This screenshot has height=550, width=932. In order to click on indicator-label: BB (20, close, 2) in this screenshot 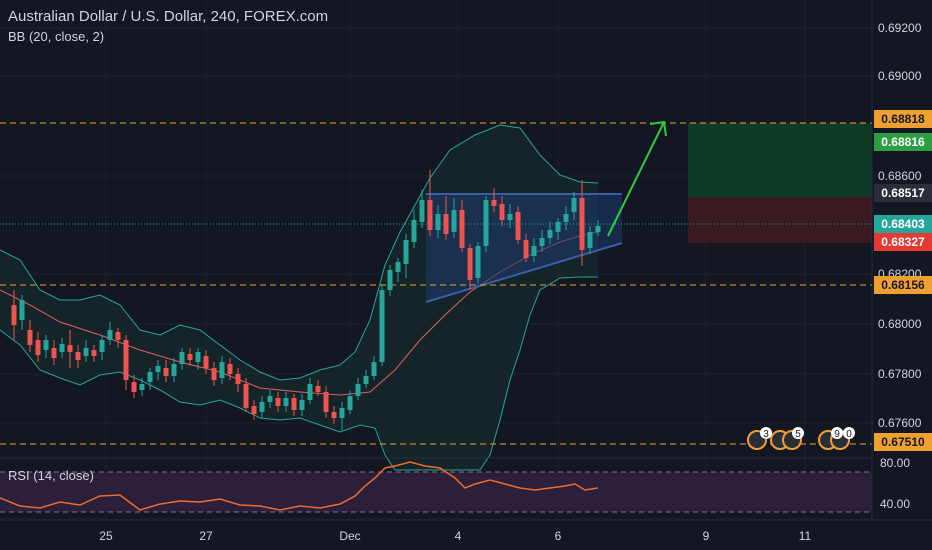, I will do `click(56, 36)`.